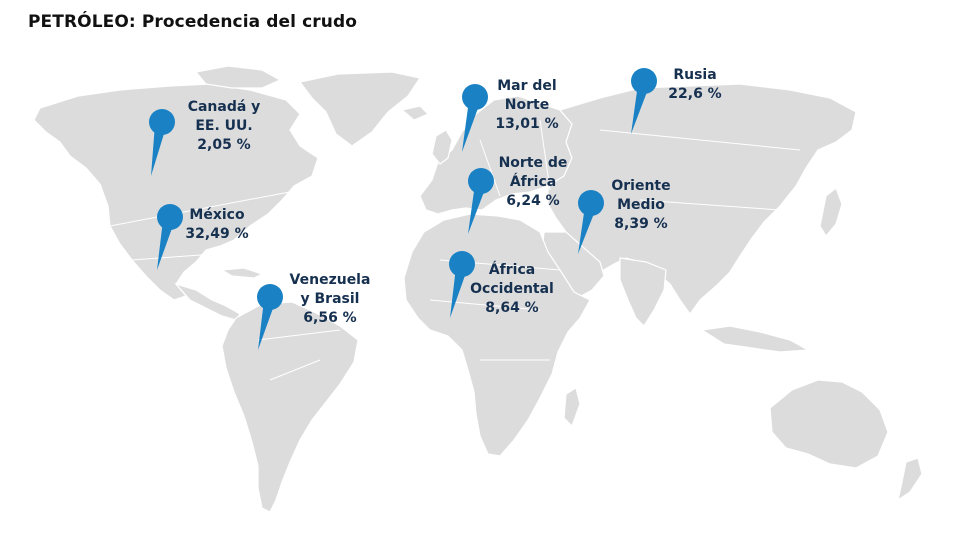 The height and width of the screenshot is (544, 970). I want to click on indonesia-shape, so click(755, 339).